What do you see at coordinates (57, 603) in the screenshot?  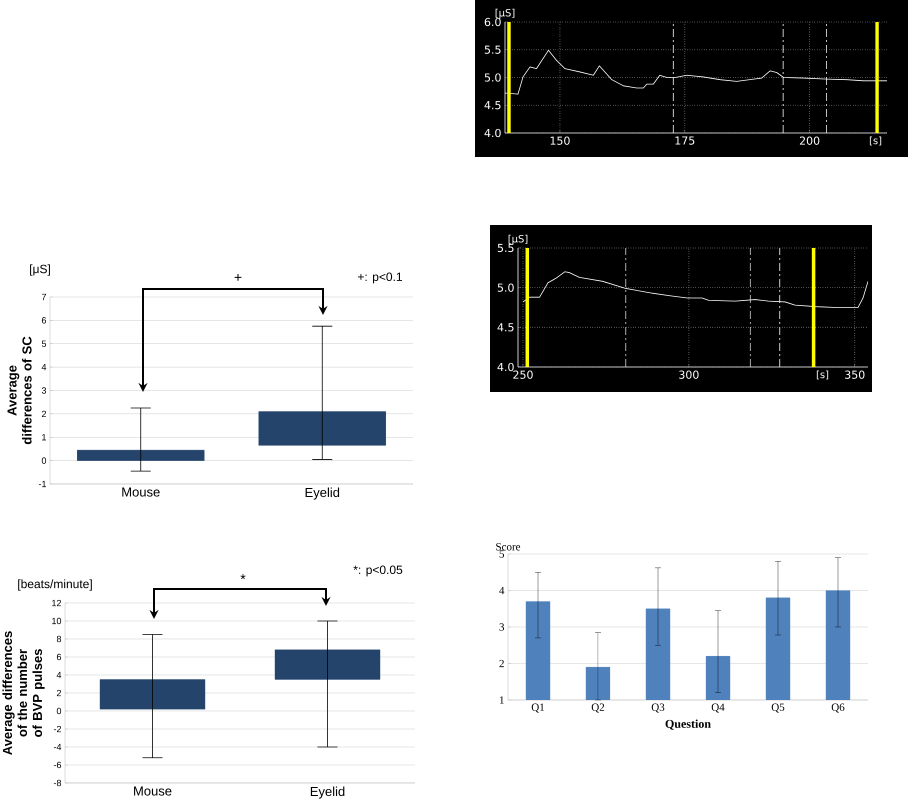 I see `y-tick-label: 12` at bounding box center [57, 603].